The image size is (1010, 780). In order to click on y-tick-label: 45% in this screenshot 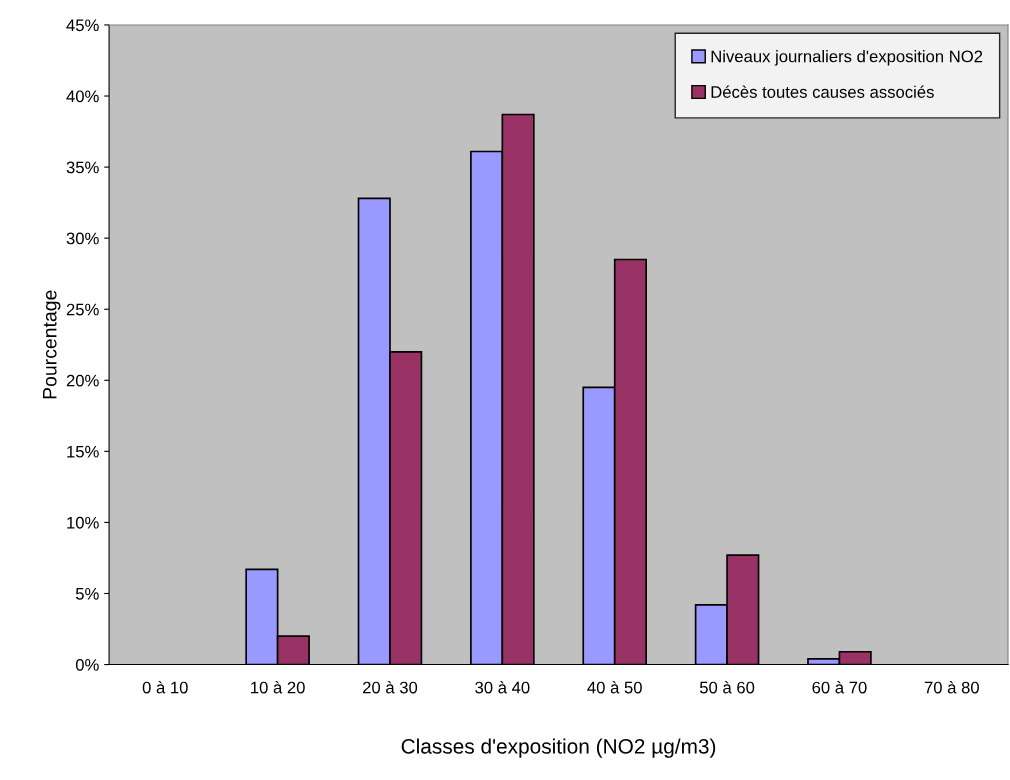, I will do `click(82, 25)`.